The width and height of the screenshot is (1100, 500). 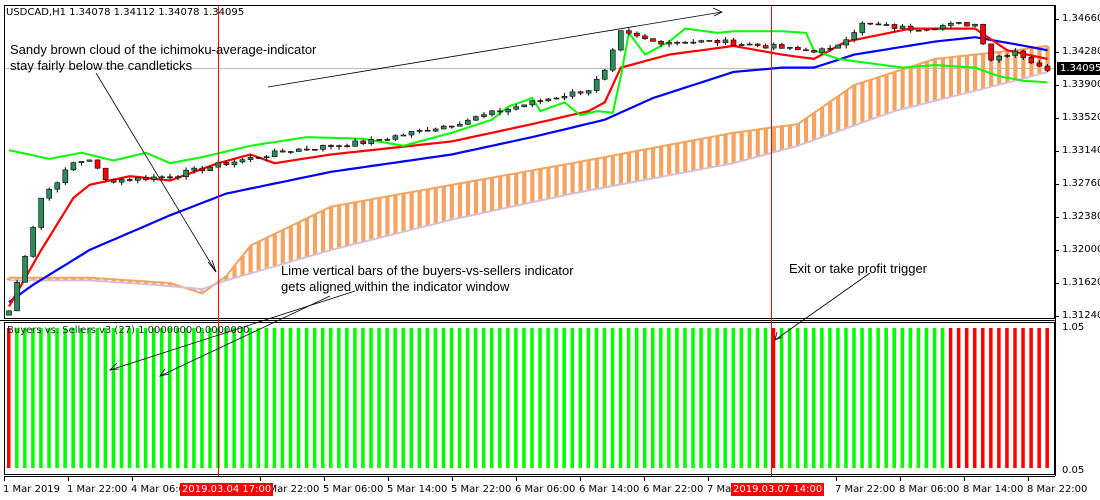 I want to click on time-label: 4 Mar 06:00, so click(x=161, y=489).